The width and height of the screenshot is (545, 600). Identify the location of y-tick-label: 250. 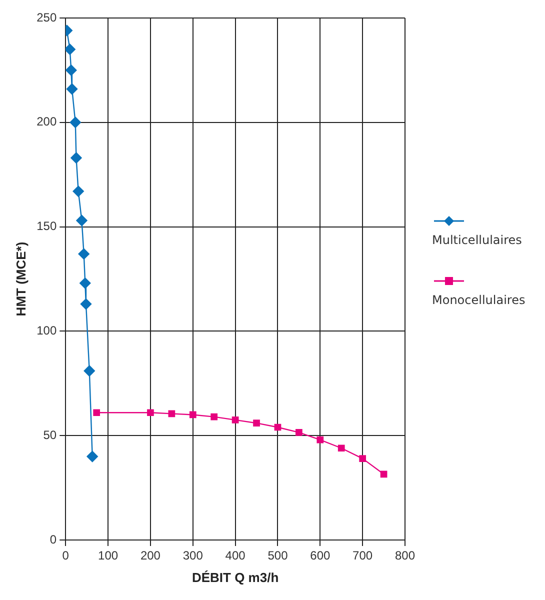
(46, 17).